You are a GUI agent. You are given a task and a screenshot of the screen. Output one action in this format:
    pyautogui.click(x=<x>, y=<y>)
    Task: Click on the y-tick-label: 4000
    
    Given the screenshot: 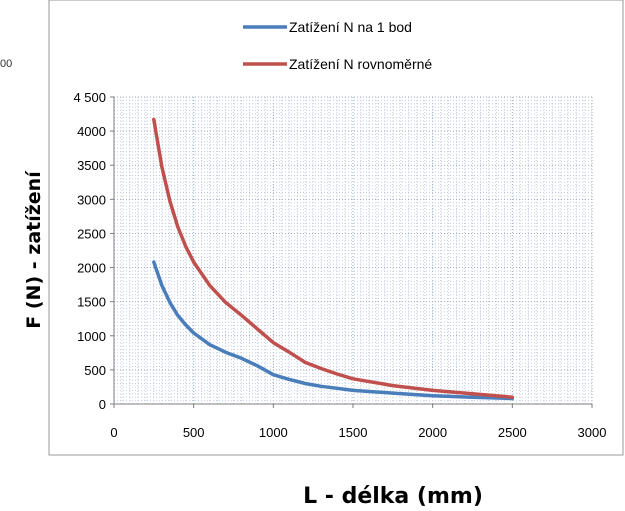 What is the action you would take?
    pyautogui.click(x=91, y=131)
    